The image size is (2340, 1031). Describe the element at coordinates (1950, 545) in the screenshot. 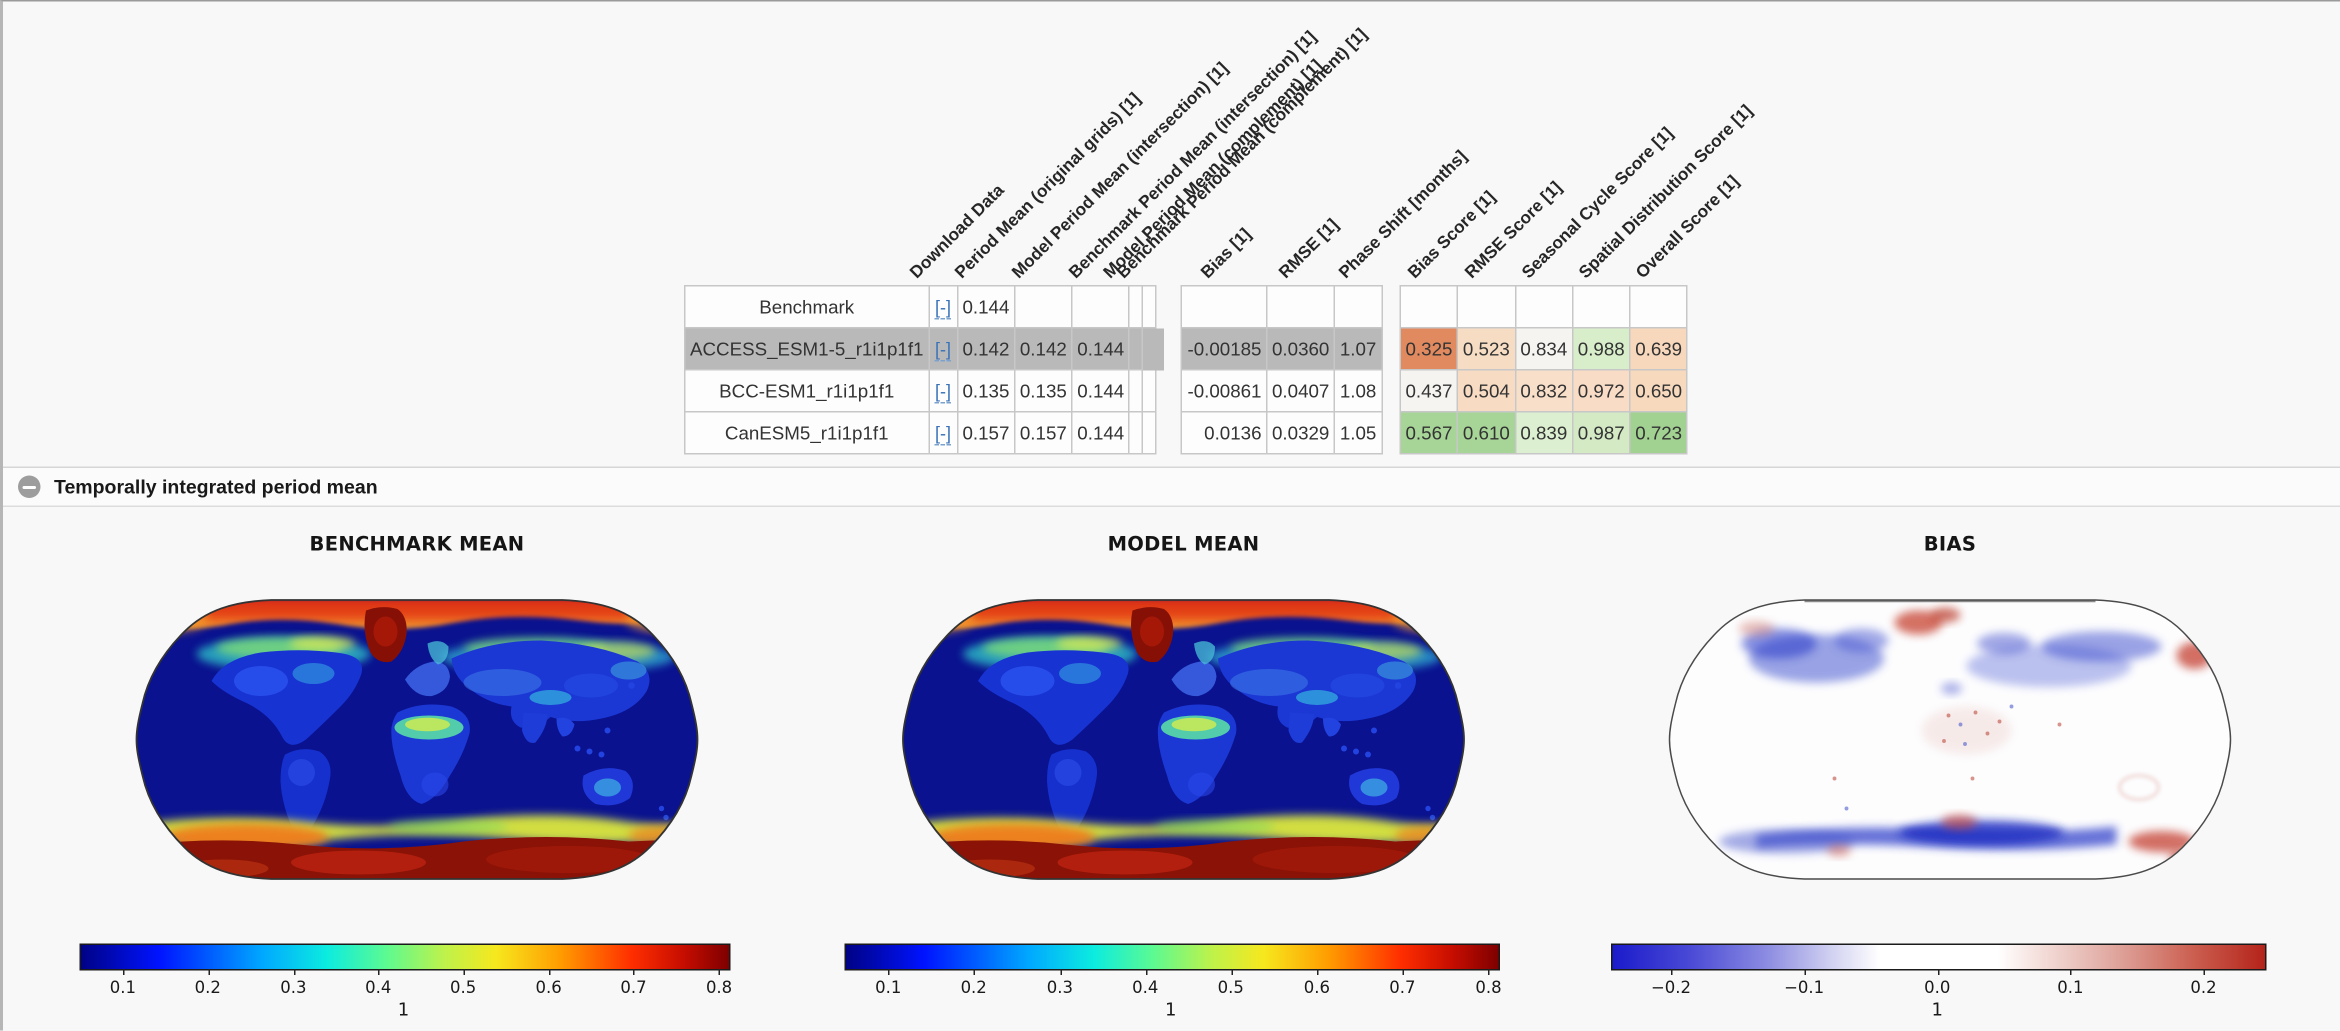

I see `bias-title: BIAS` at that location.